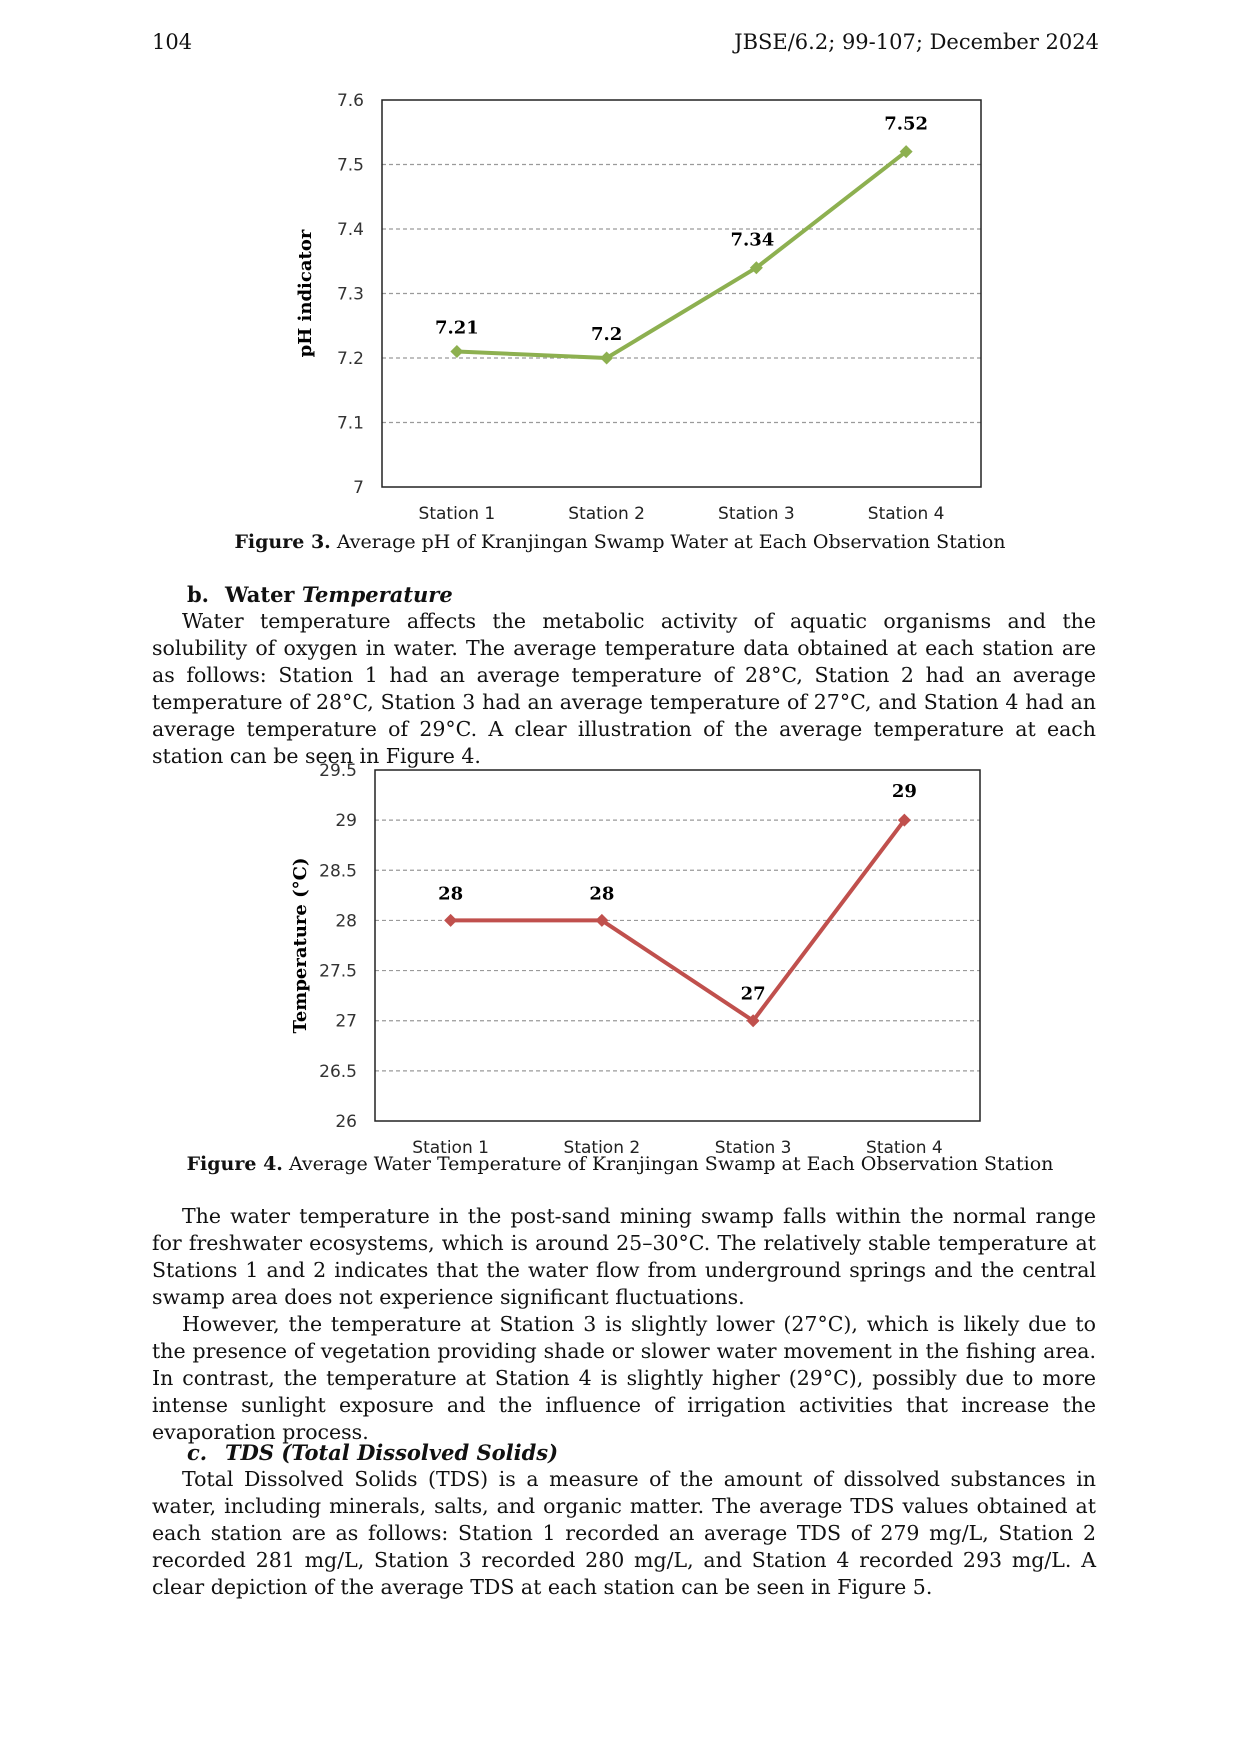 The width and height of the screenshot is (1240, 1754). What do you see at coordinates (282, 542) in the screenshot?
I see `figure-3-caption-label: Figure 3.` at bounding box center [282, 542].